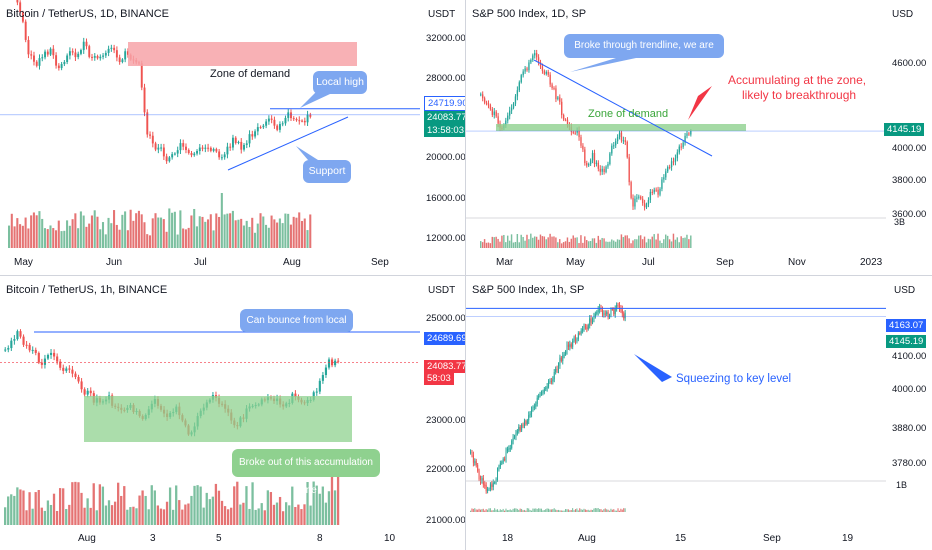 The width and height of the screenshot is (932, 550). What do you see at coordinates (23, 262) in the screenshot?
I see `x-tick: May` at bounding box center [23, 262].